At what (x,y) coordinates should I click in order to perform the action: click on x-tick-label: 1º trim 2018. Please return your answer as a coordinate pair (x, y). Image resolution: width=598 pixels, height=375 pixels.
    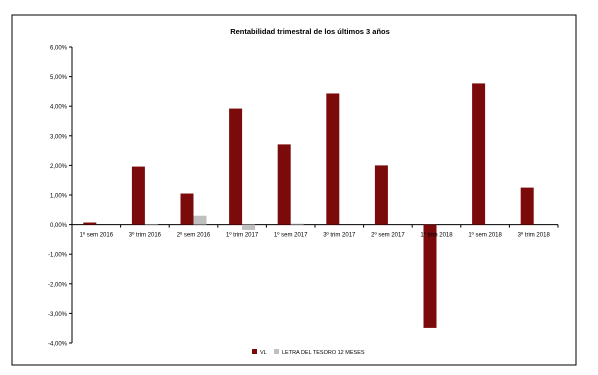
    Looking at the image, I should click on (436, 235).